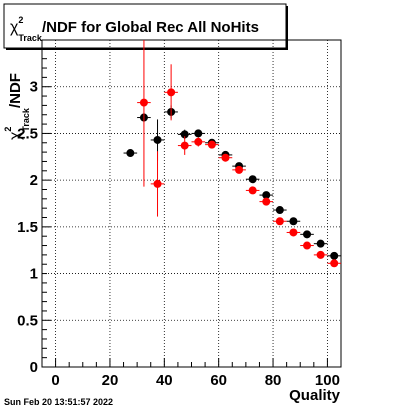  What do you see at coordinates (55, 380) in the screenshot?
I see `x-tick-label: 0` at bounding box center [55, 380].